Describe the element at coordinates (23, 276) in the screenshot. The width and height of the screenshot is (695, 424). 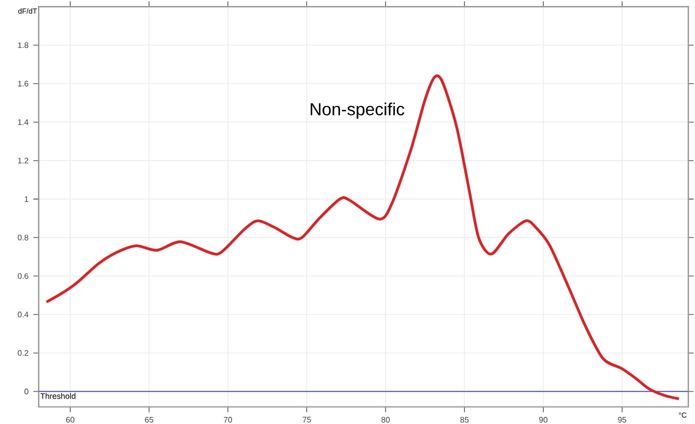
I see `y-tick-label: 0.6` at that location.